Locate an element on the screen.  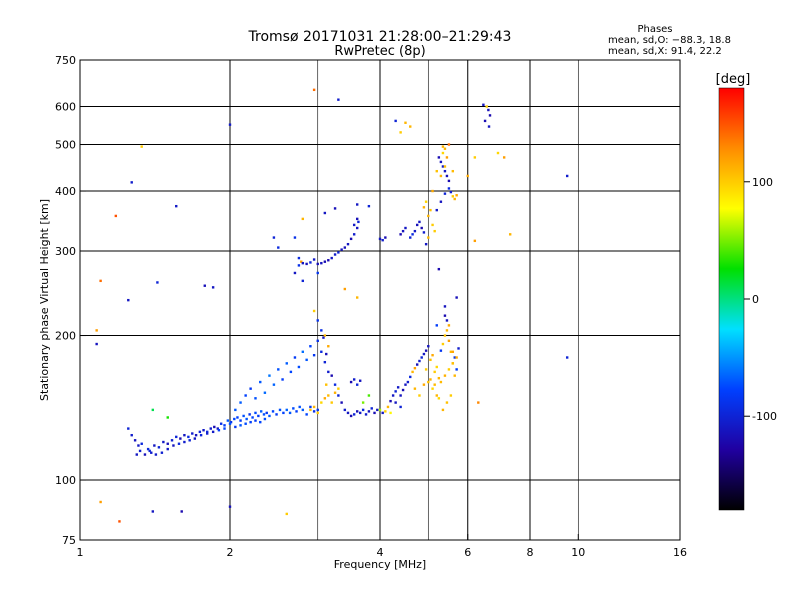
y-tick-label: 300 is located at coordinates (65, 251).